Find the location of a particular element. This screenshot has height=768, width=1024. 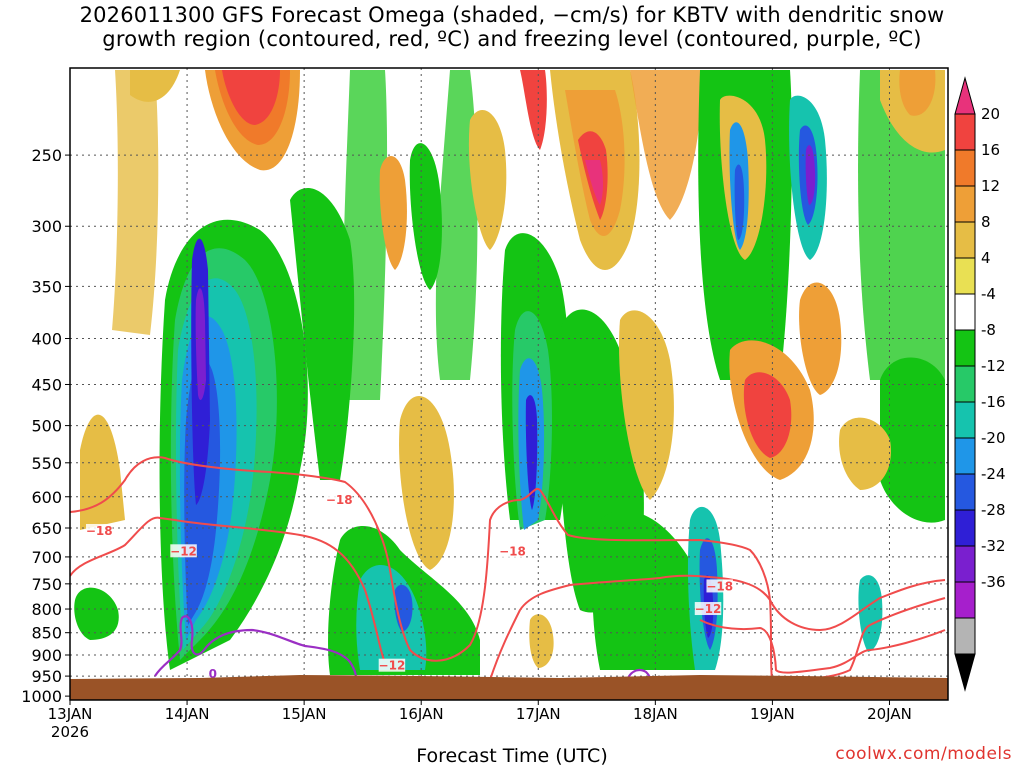

colorbar-tick-label: 4 is located at coordinates (986, 258).